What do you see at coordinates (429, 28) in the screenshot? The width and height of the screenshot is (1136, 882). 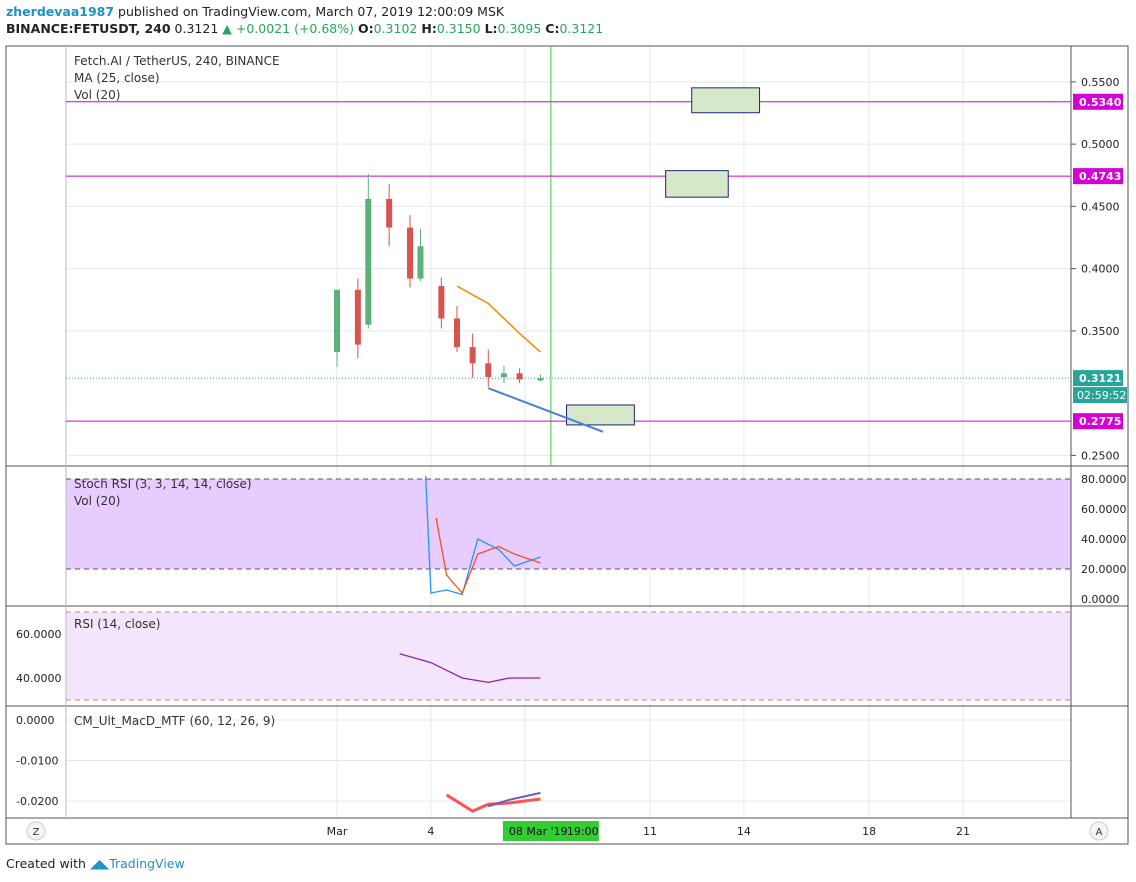 I see `high-key: H:` at bounding box center [429, 28].